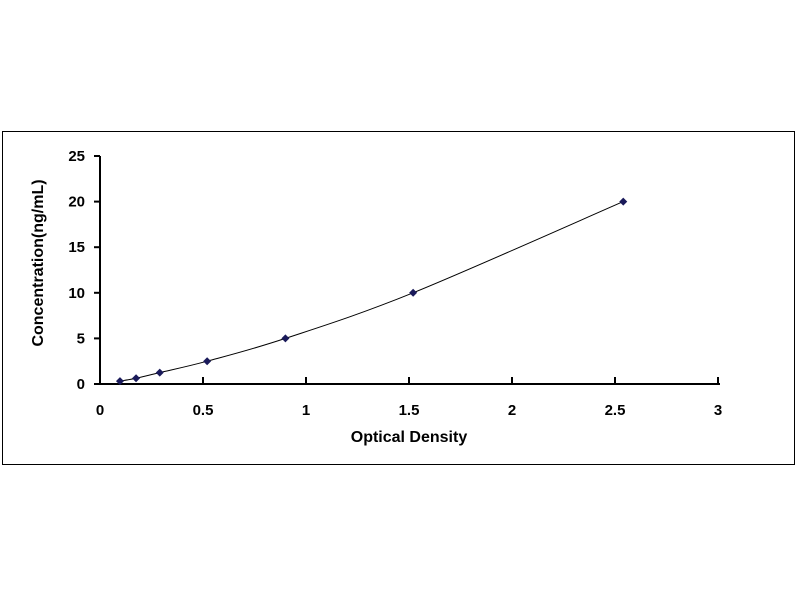 This screenshot has height=600, width=800. Describe the element at coordinates (76, 293) in the screenshot. I see `y-tick-label: 10` at that location.